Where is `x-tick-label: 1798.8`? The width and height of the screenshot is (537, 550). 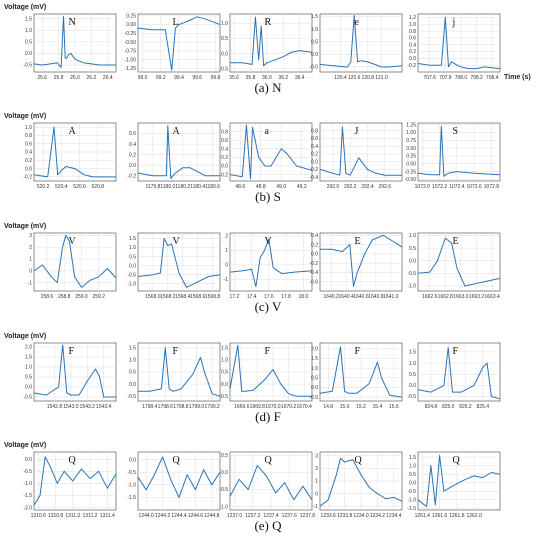
x-tick-label: 1798.8 is located at coordinates (181, 407).